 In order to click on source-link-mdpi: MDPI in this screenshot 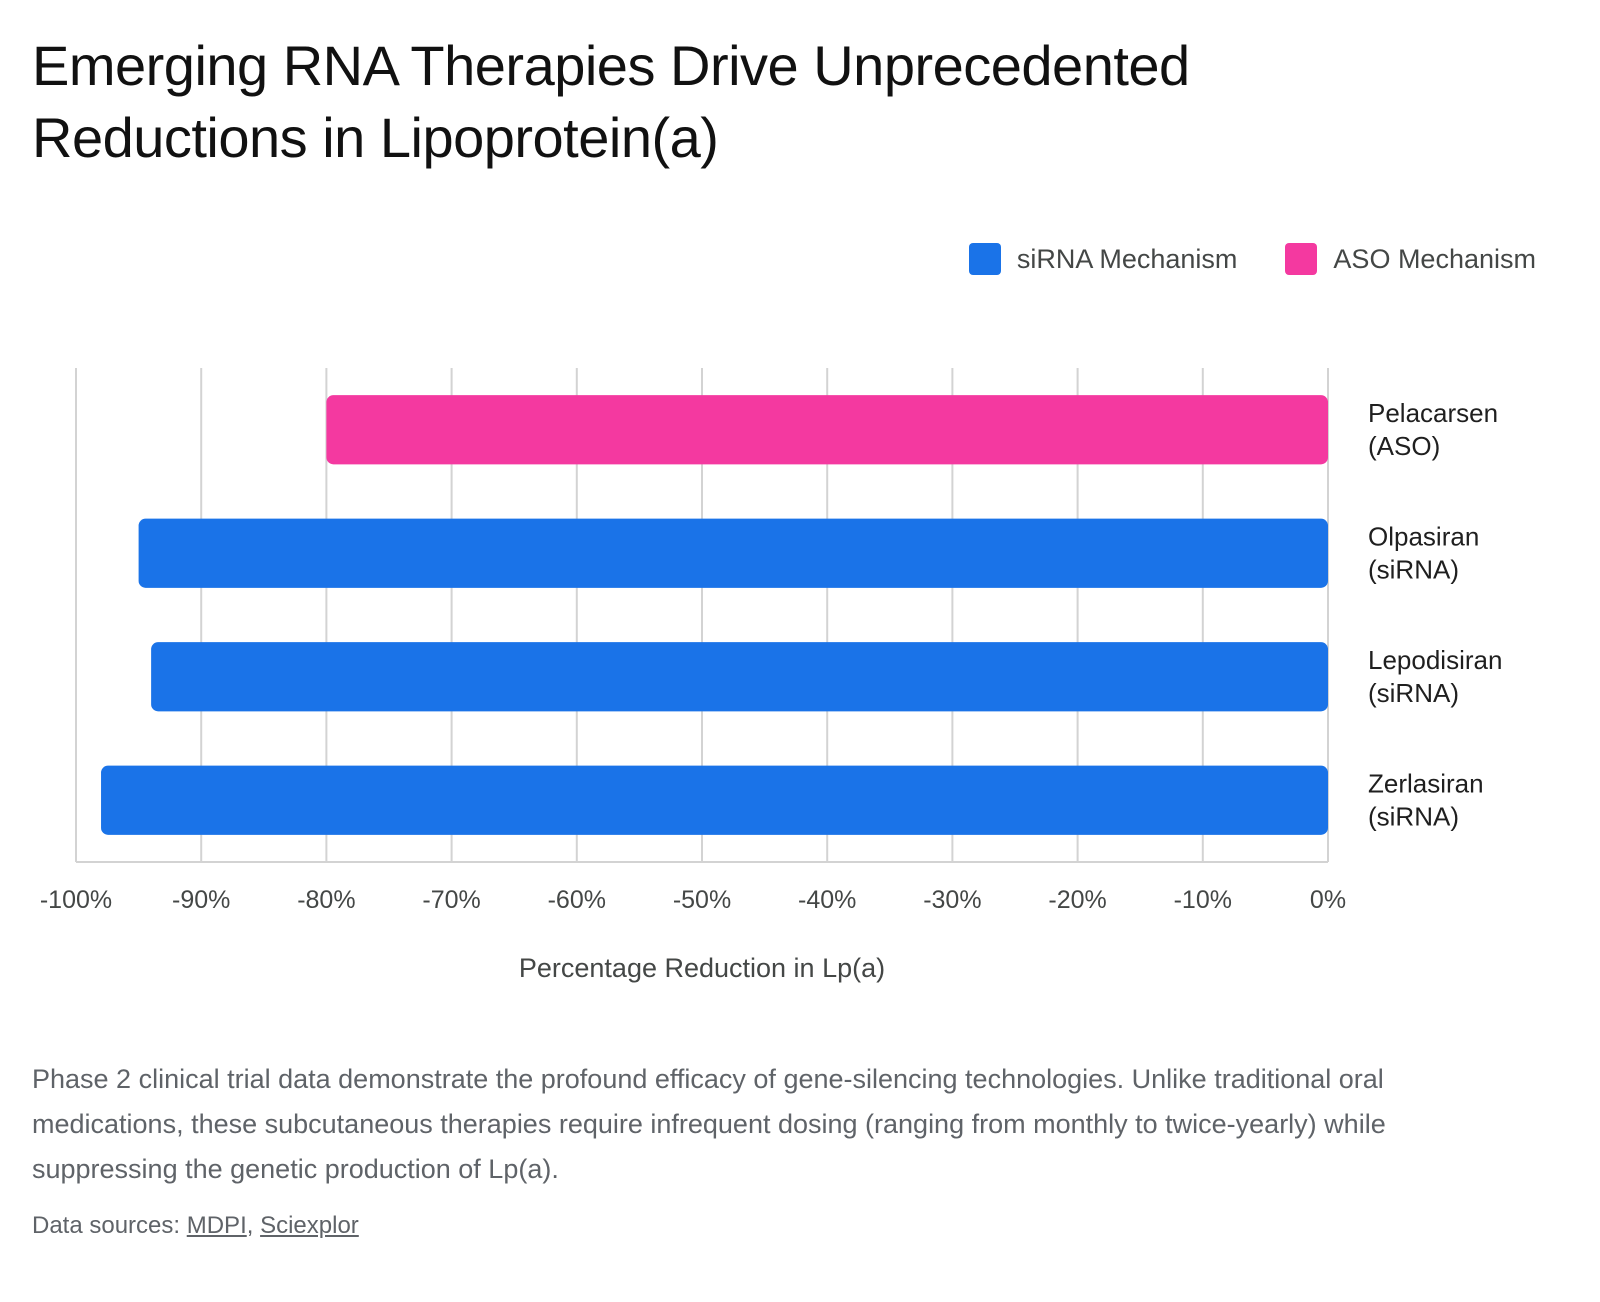, I will do `click(216, 1225)`.